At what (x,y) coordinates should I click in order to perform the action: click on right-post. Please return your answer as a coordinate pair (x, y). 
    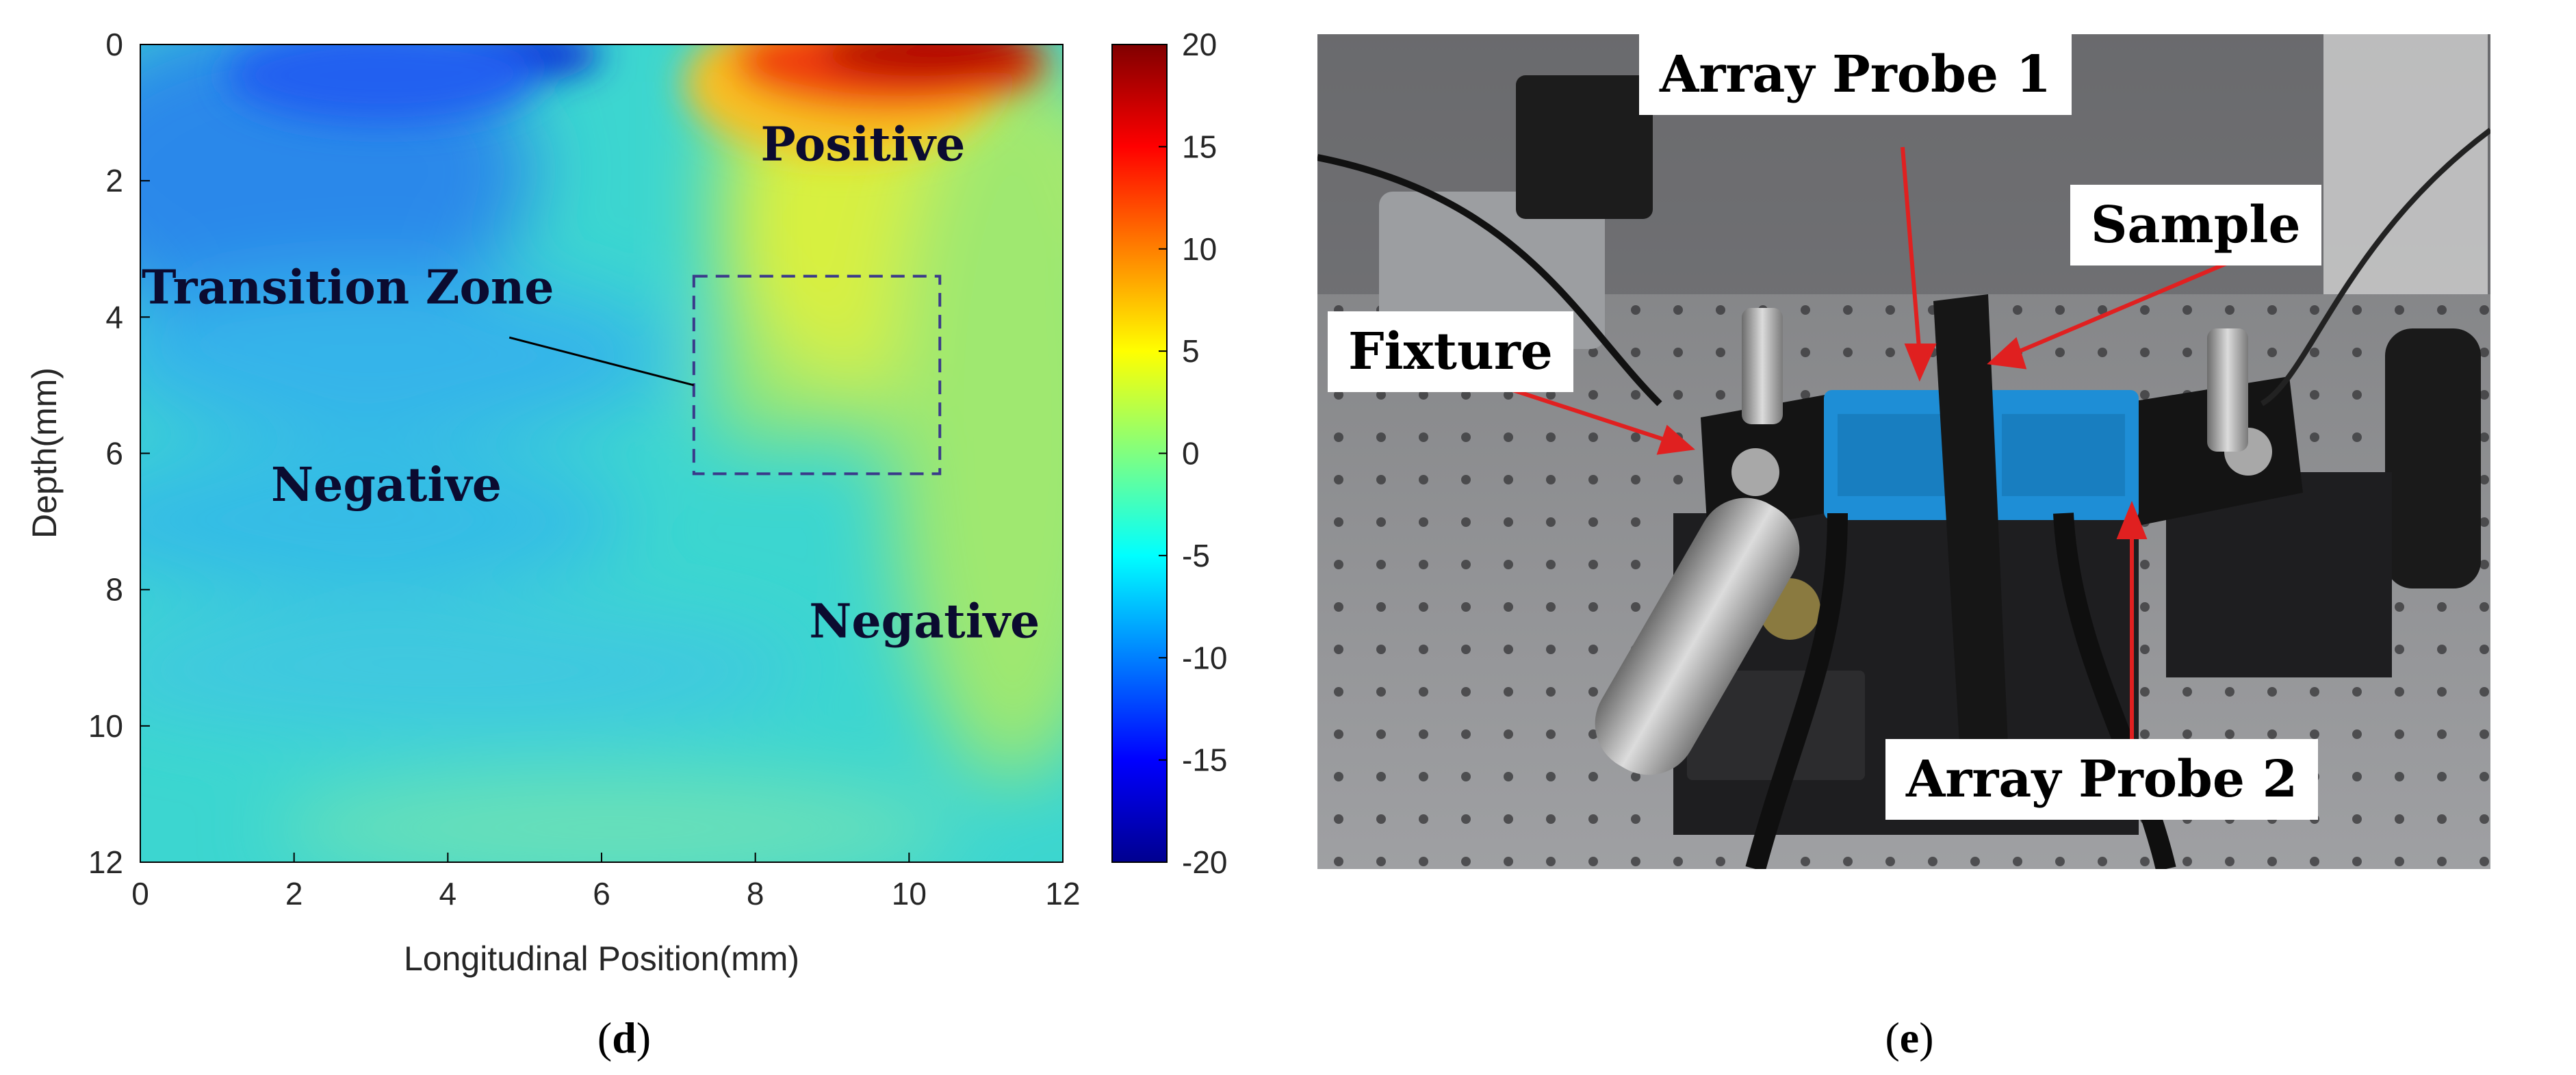
    Looking at the image, I should click on (2405, 164).